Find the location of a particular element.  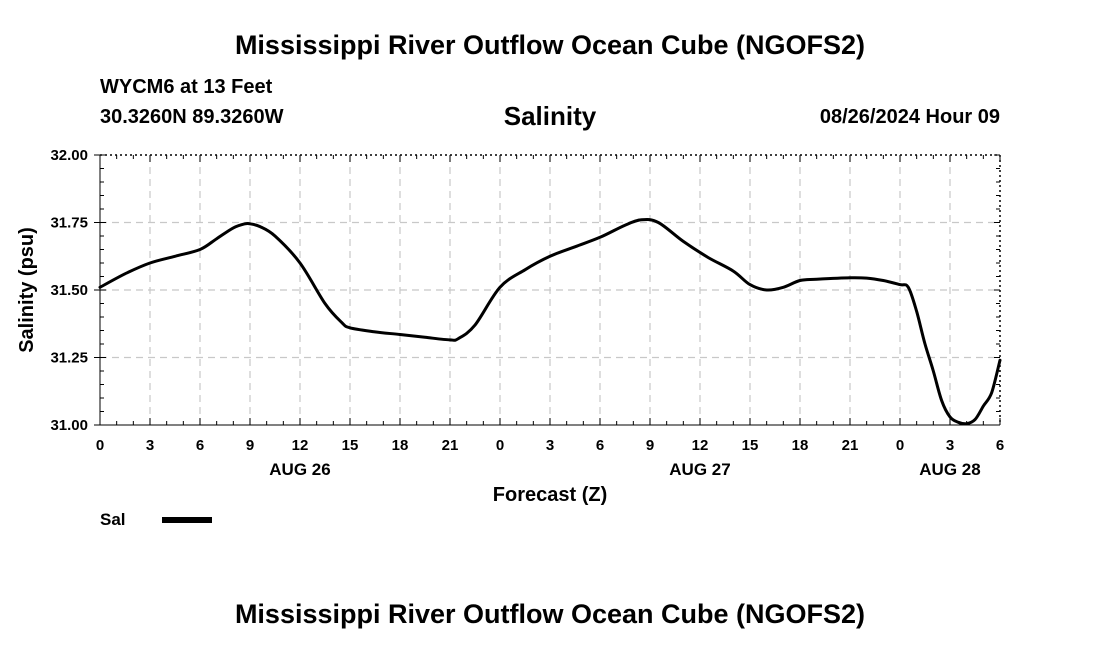

station-coordinates: 30.3260N 89.3260W is located at coordinates (192, 117).